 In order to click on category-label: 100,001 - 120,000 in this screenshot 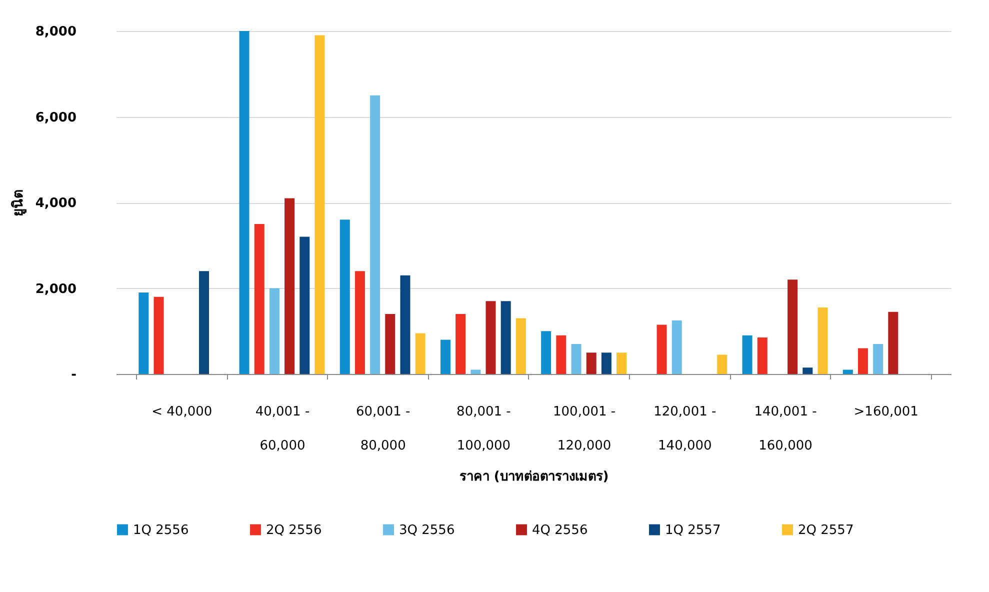, I will do `click(584, 429)`.